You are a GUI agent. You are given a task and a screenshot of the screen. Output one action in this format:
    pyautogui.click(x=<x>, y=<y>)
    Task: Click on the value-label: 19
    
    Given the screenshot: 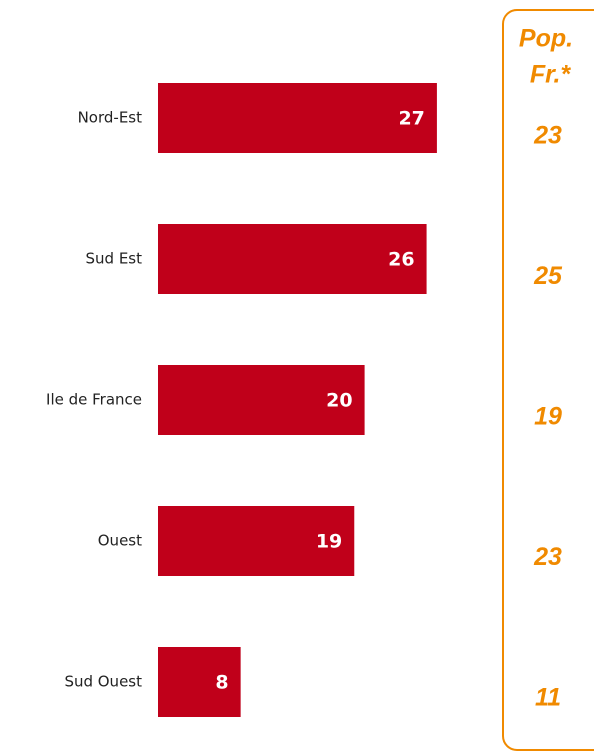 What is the action you would take?
    pyautogui.click(x=329, y=542)
    